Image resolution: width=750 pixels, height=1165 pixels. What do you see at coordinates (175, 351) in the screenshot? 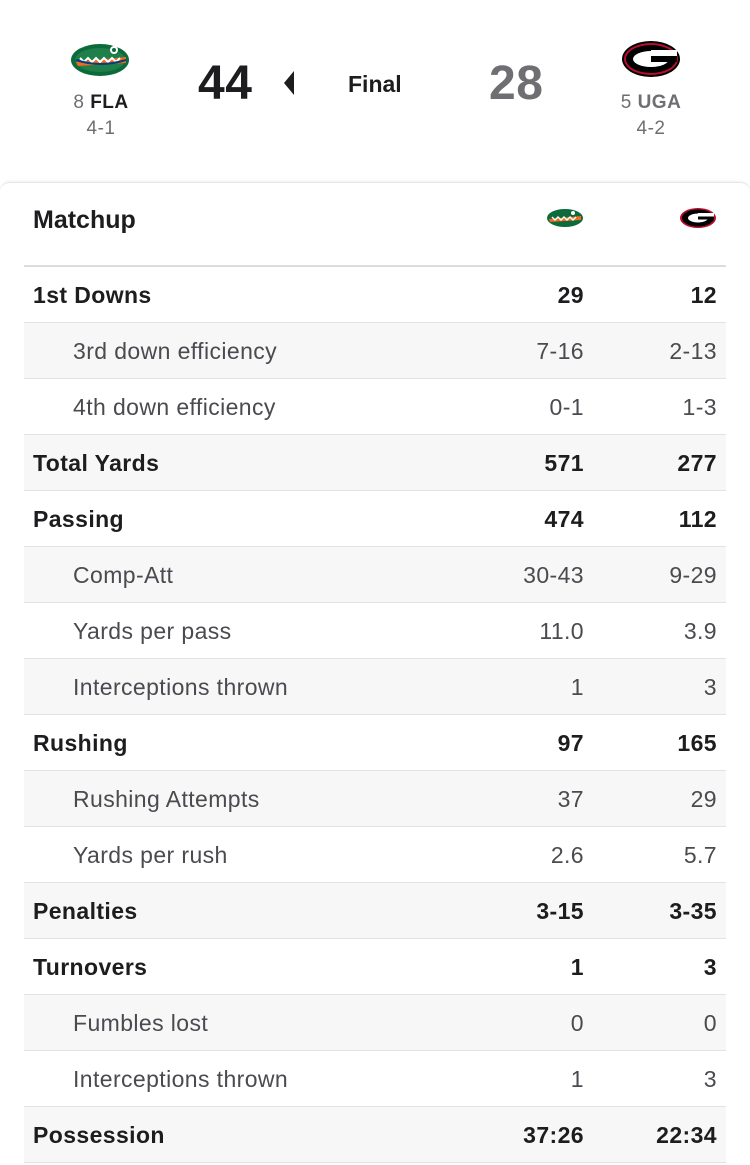
I see `stat-label: 3rd down efficiency` at bounding box center [175, 351].